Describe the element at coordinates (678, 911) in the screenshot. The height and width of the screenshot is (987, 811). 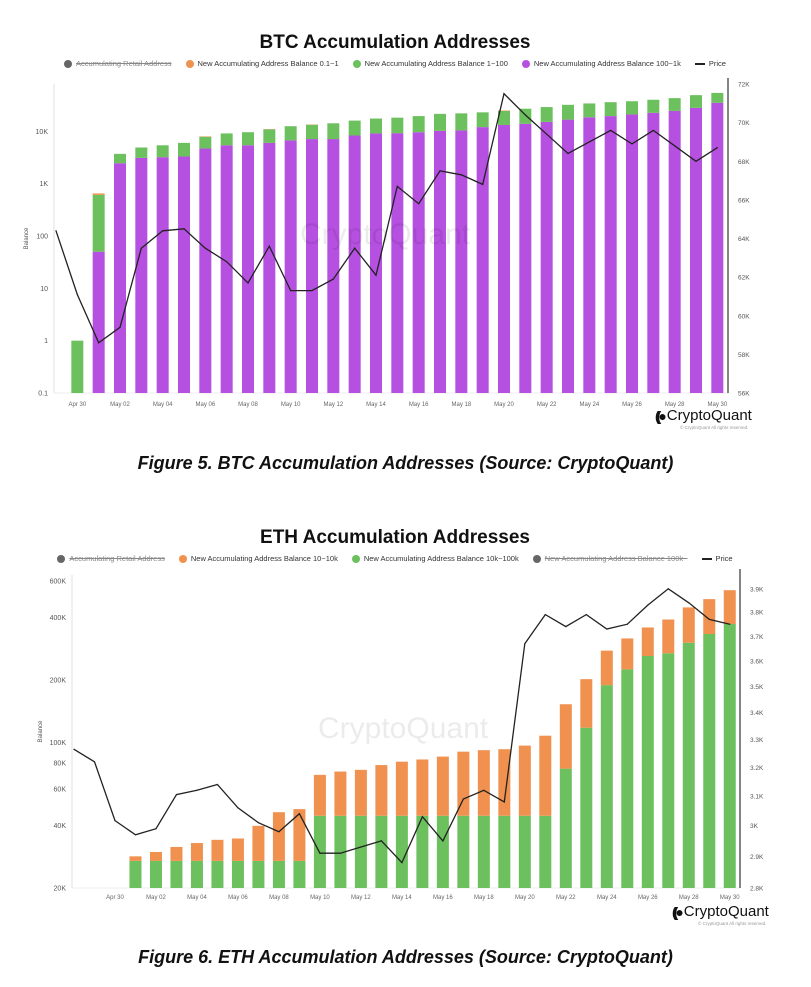
I see `cryptoquant-logo-icon: ((●` at that location.